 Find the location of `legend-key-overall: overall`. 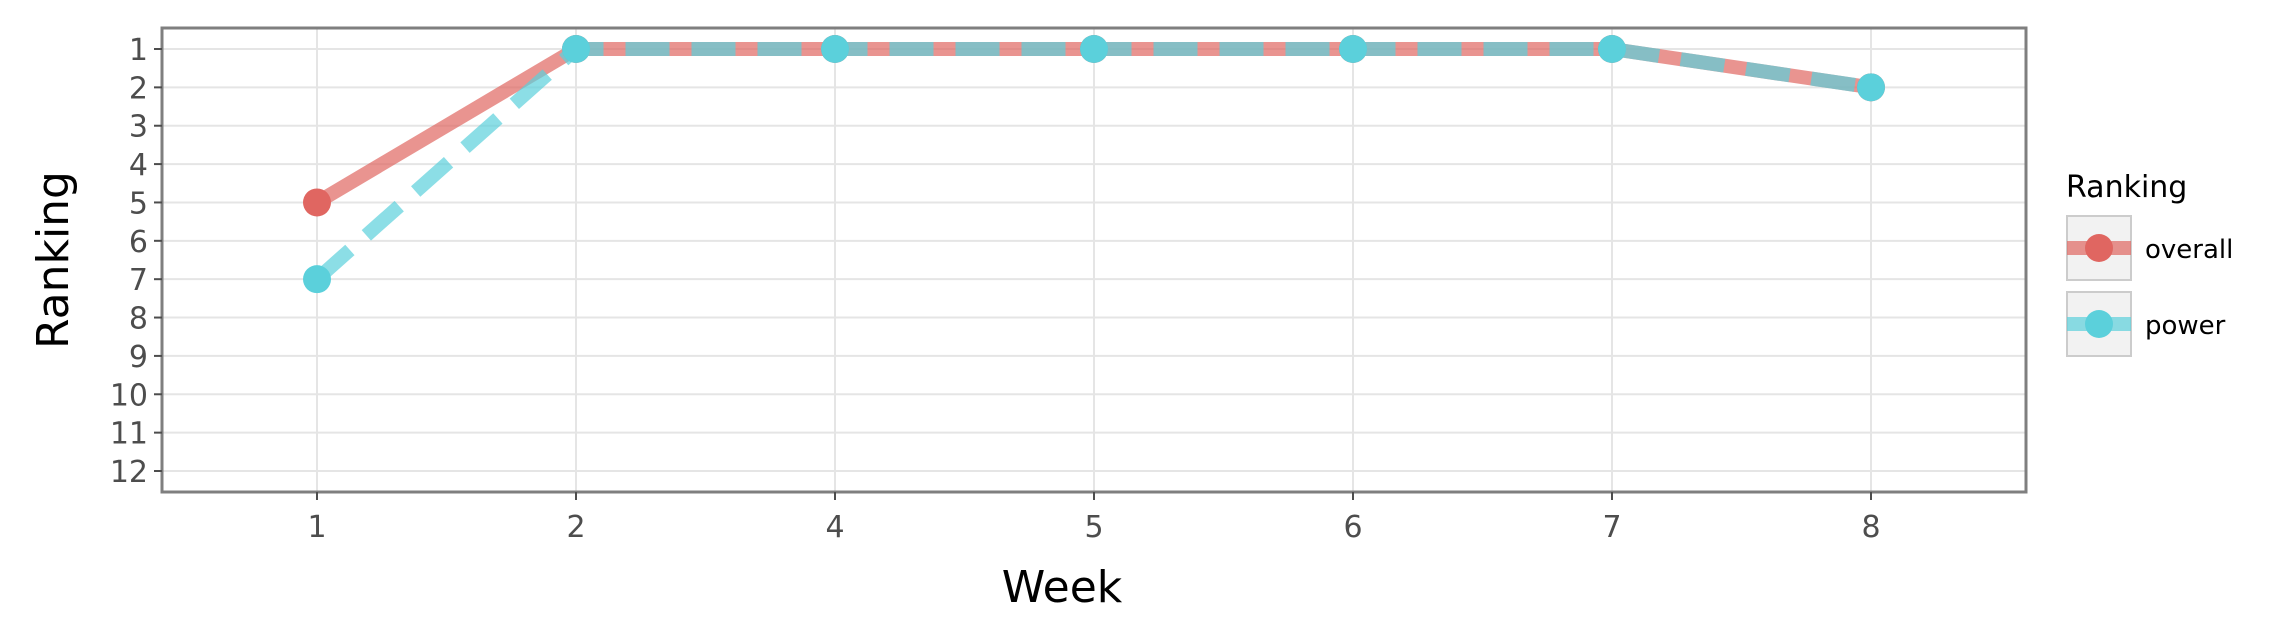

legend-key-overall: overall is located at coordinates (2149, 248).